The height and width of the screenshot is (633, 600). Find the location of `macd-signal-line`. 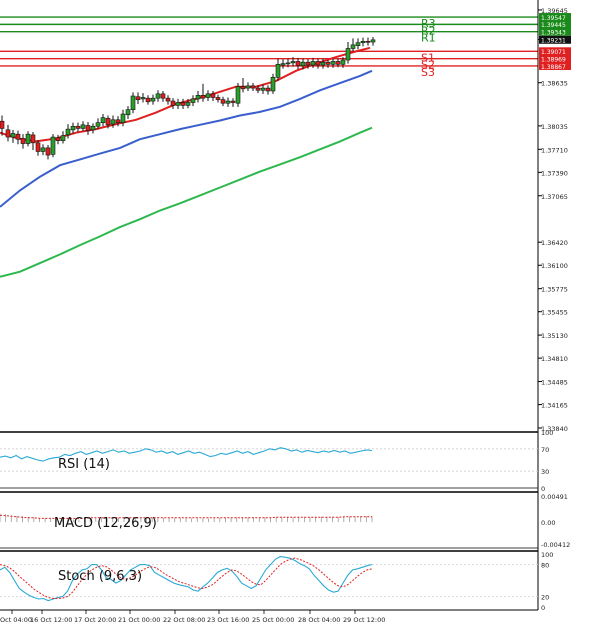

macd-signal-line is located at coordinates (186, 516).